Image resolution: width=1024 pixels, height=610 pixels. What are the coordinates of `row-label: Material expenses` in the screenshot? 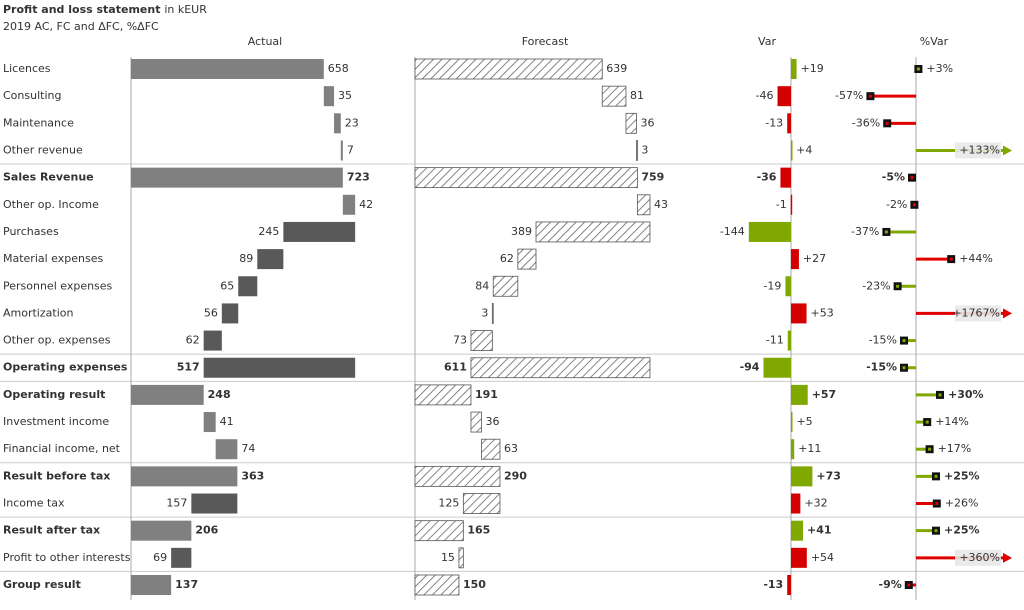 It's located at (53, 258).